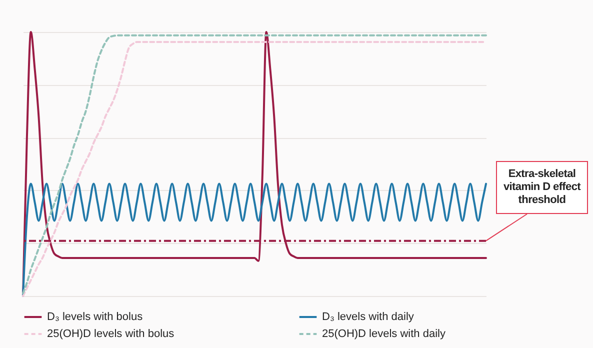 The width and height of the screenshot is (593, 348). What do you see at coordinates (111, 334) in the screenshot?
I see `legend-label: 25(OH)D levels with bolus` at bounding box center [111, 334].